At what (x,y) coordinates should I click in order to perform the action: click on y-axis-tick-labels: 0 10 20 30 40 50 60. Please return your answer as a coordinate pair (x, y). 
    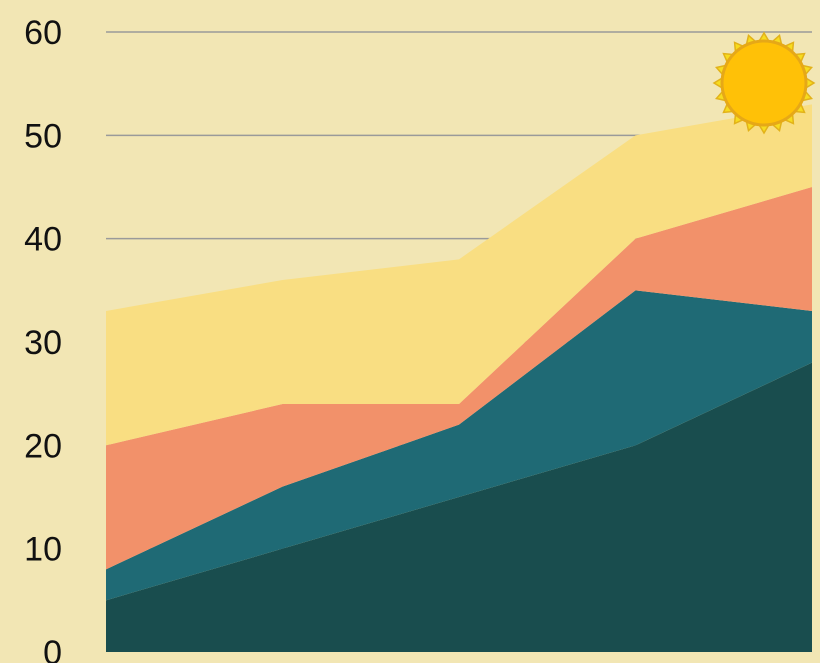
    Looking at the image, I should click on (43, 338).